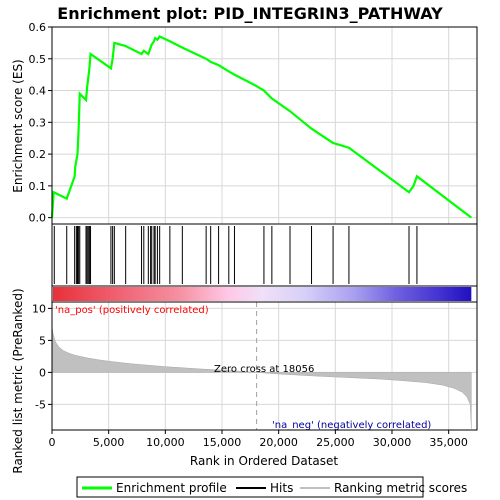 The width and height of the screenshot is (500, 500). What do you see at coordinates (335, 442) in the screenshot?
I see `x-tick-label: 25,000` at bounding box center [335, 442].